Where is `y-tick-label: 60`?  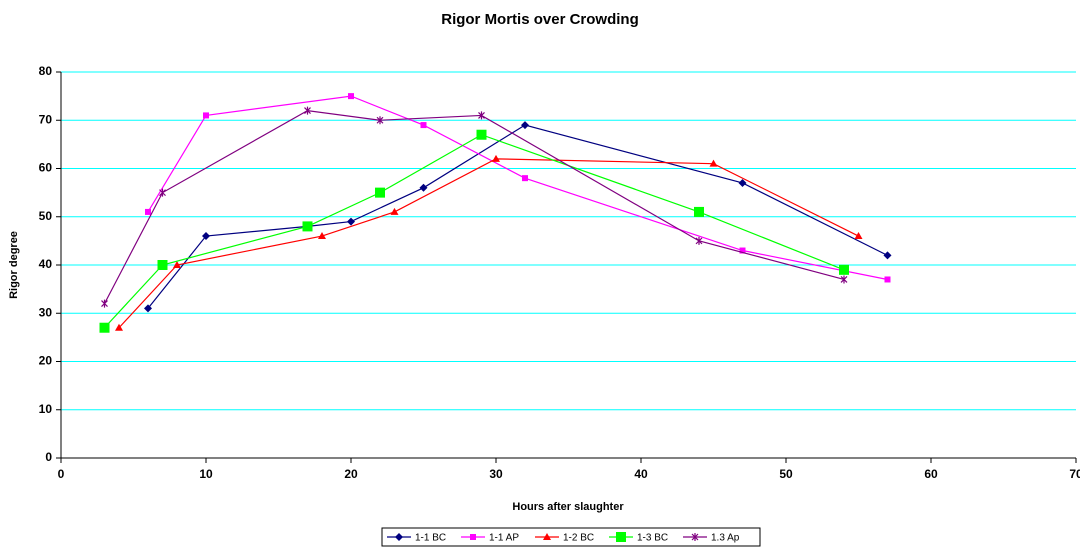 y-tick-label: 60 is located at coordinates (46, 168).